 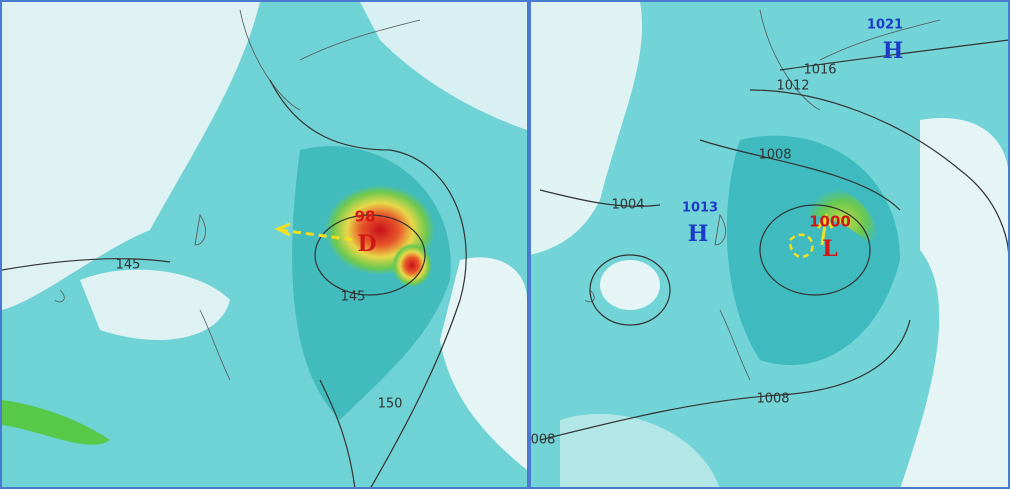 What do you see at coordinates (819, 70) in the screenshot?
I see `contour-label: 1016` at bounding box center [819, 70].